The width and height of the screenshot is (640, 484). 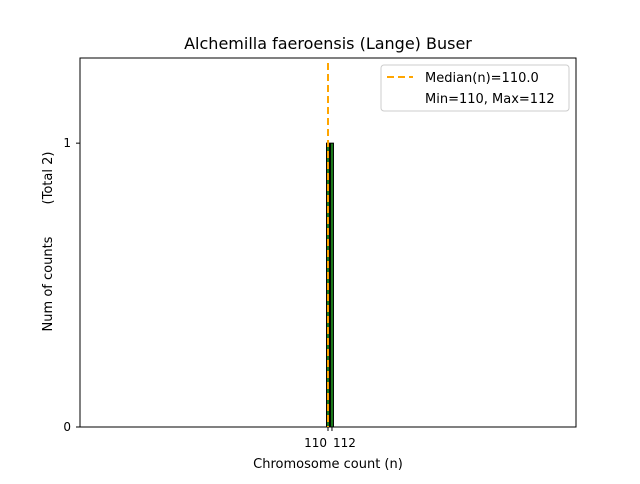 I want to click on legend-median: Median(n)=110.0, so click(x=482, y=78).